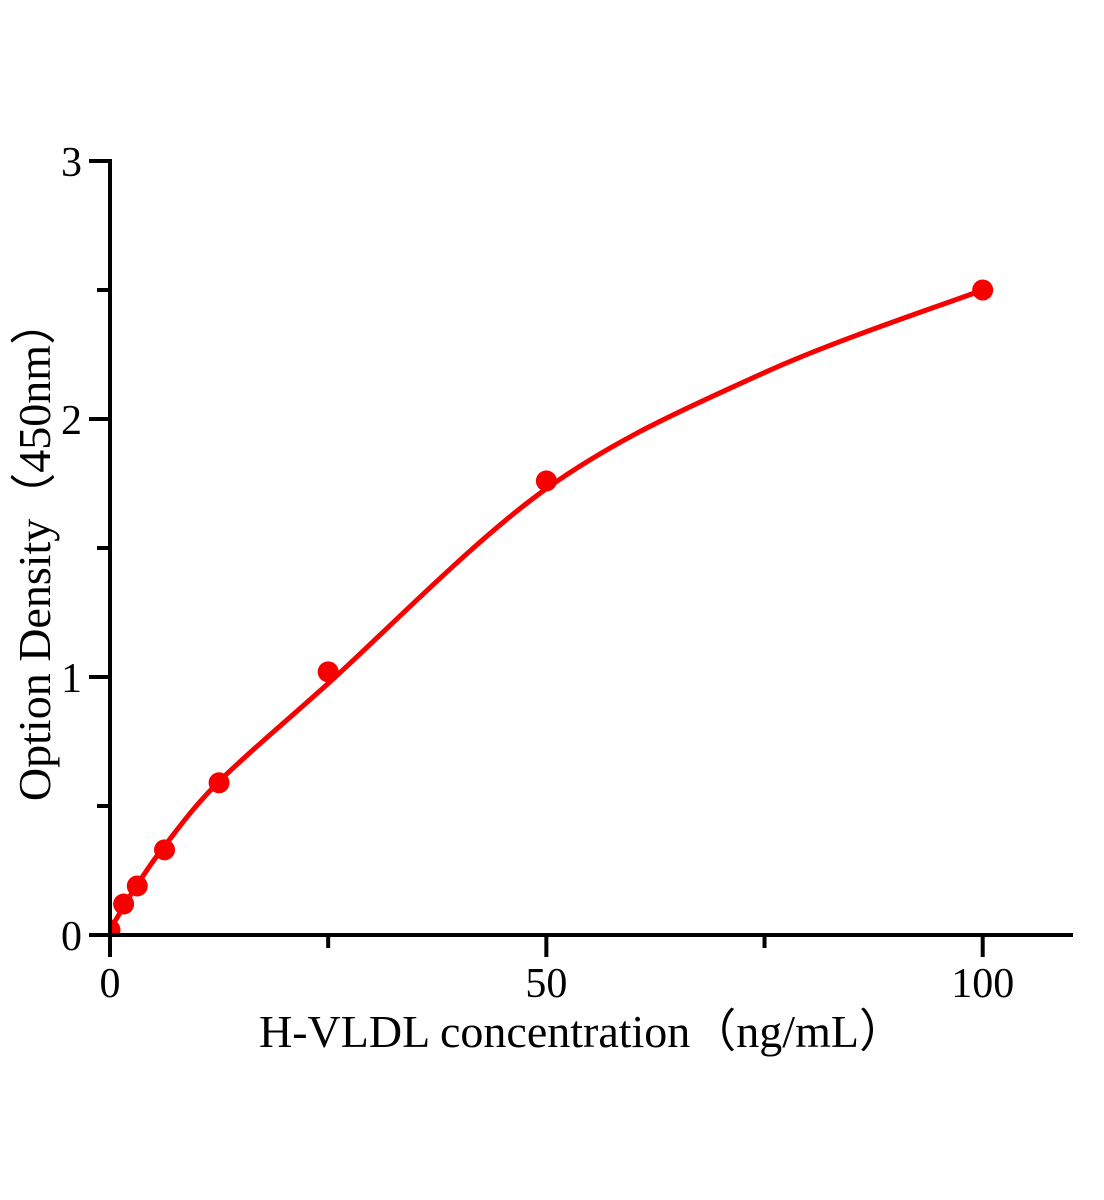 The height and width of the screenshot is (1200, 1104). Describe the element at coordinates (71, 937) in the screenshot. I see `y-tick-label: 0` at that location.